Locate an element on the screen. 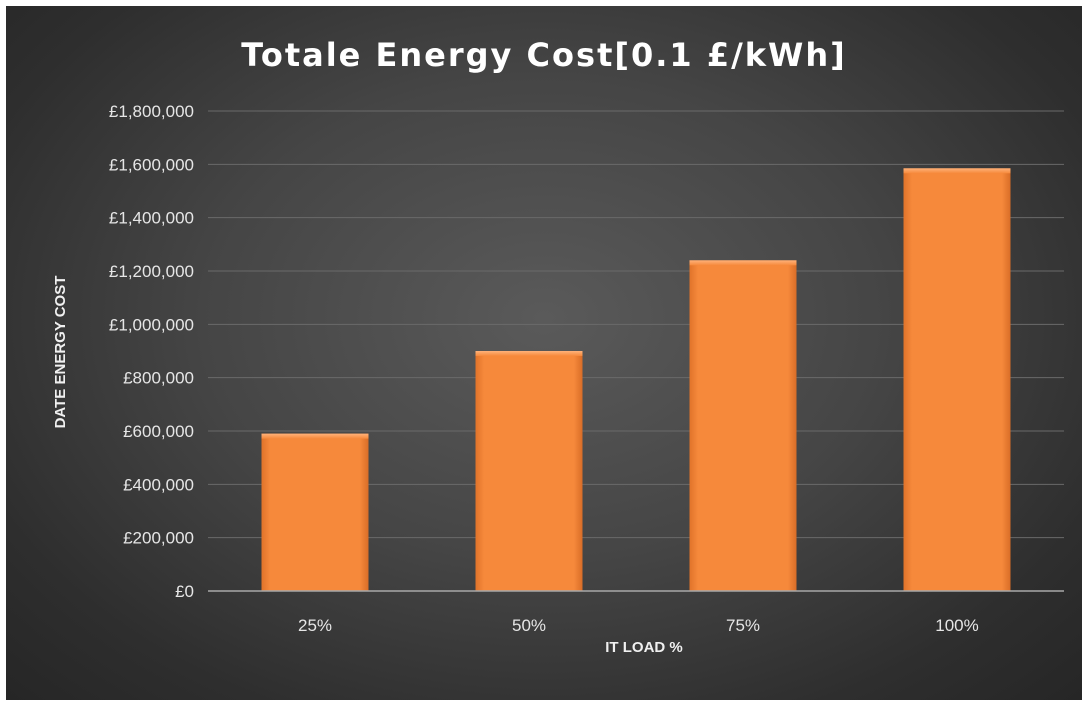 This screenshot has width=1091, height=705. x-axis-title: IT LOAD % is located at coordinates (644, 647).